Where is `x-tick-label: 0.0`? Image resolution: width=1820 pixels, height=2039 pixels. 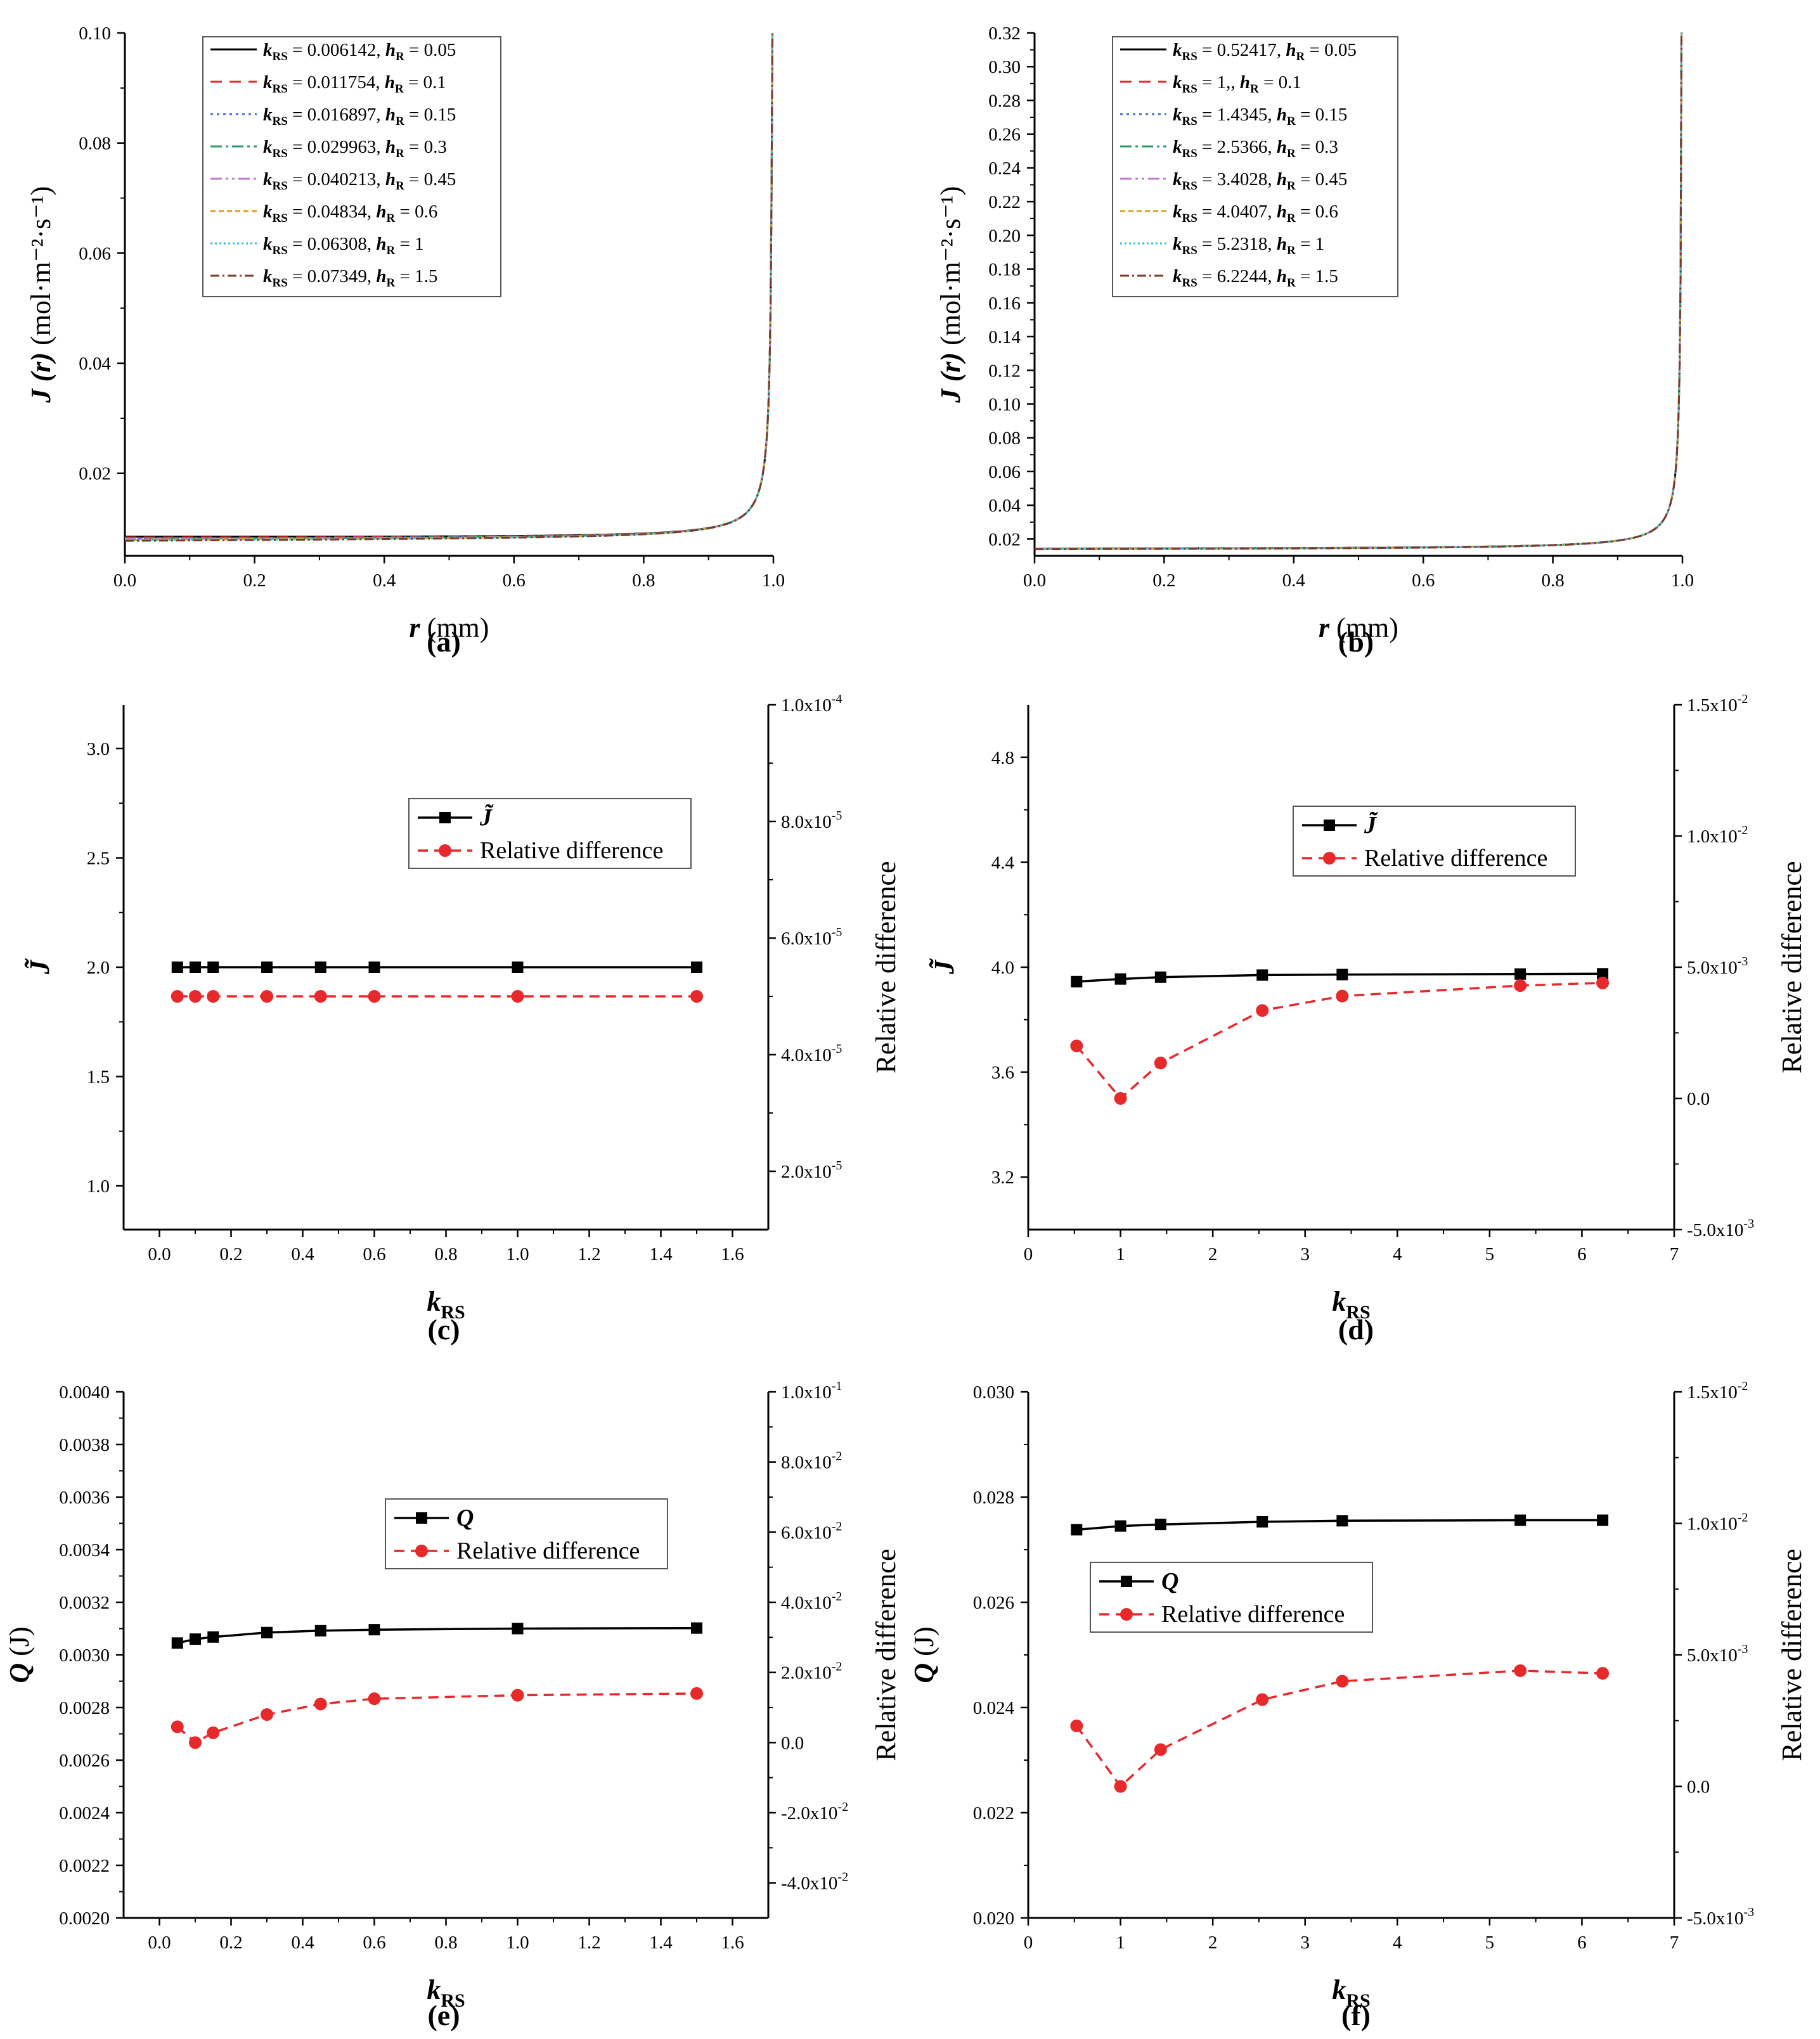
x-tick-label: 0.0 is located at coordinates (1034, 580).